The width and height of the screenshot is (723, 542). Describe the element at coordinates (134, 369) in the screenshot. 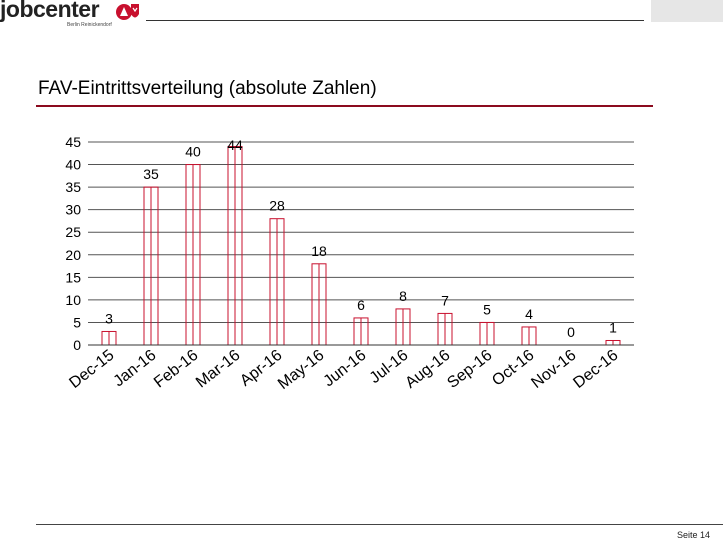

I see `x-tick-label: Jan-16` at that location.